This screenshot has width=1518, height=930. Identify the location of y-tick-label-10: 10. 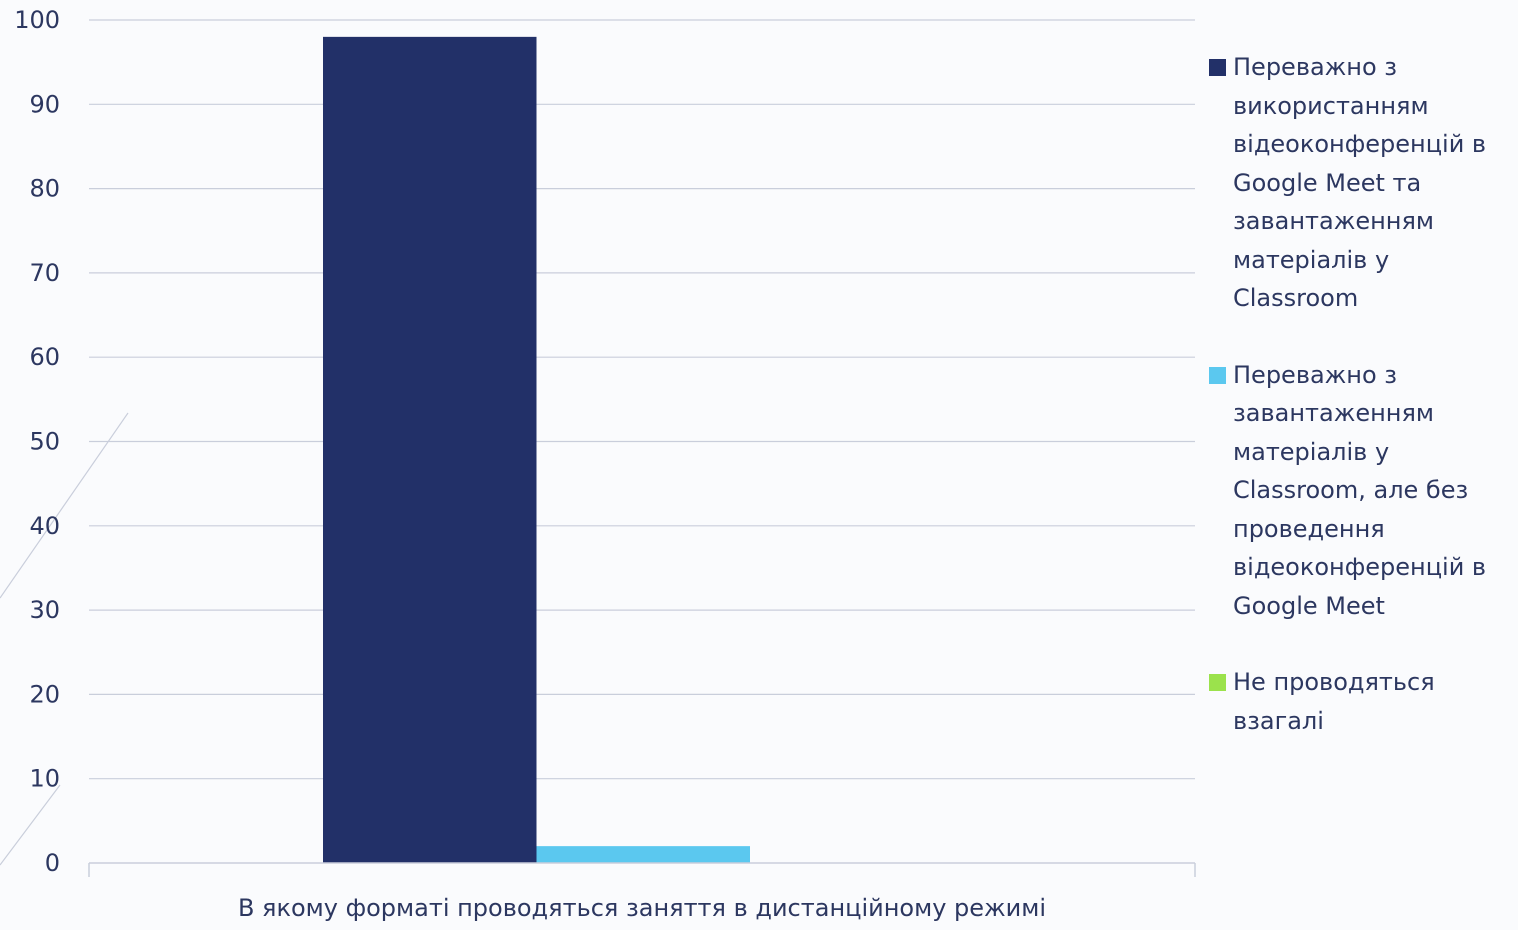
(44, 779).